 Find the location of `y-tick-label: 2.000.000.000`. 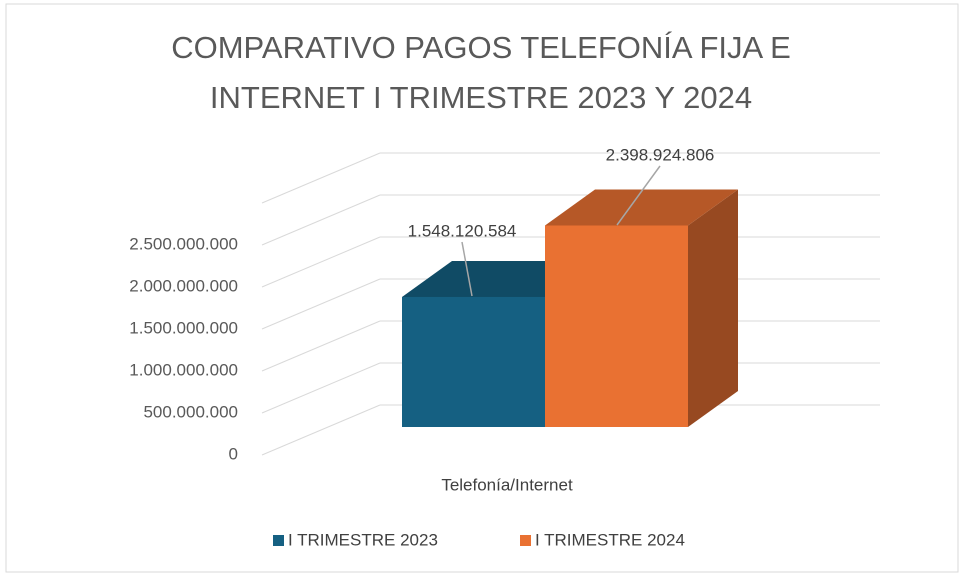

y-tick-label: 2.000.000.000 is located at coordinates (183, 285).